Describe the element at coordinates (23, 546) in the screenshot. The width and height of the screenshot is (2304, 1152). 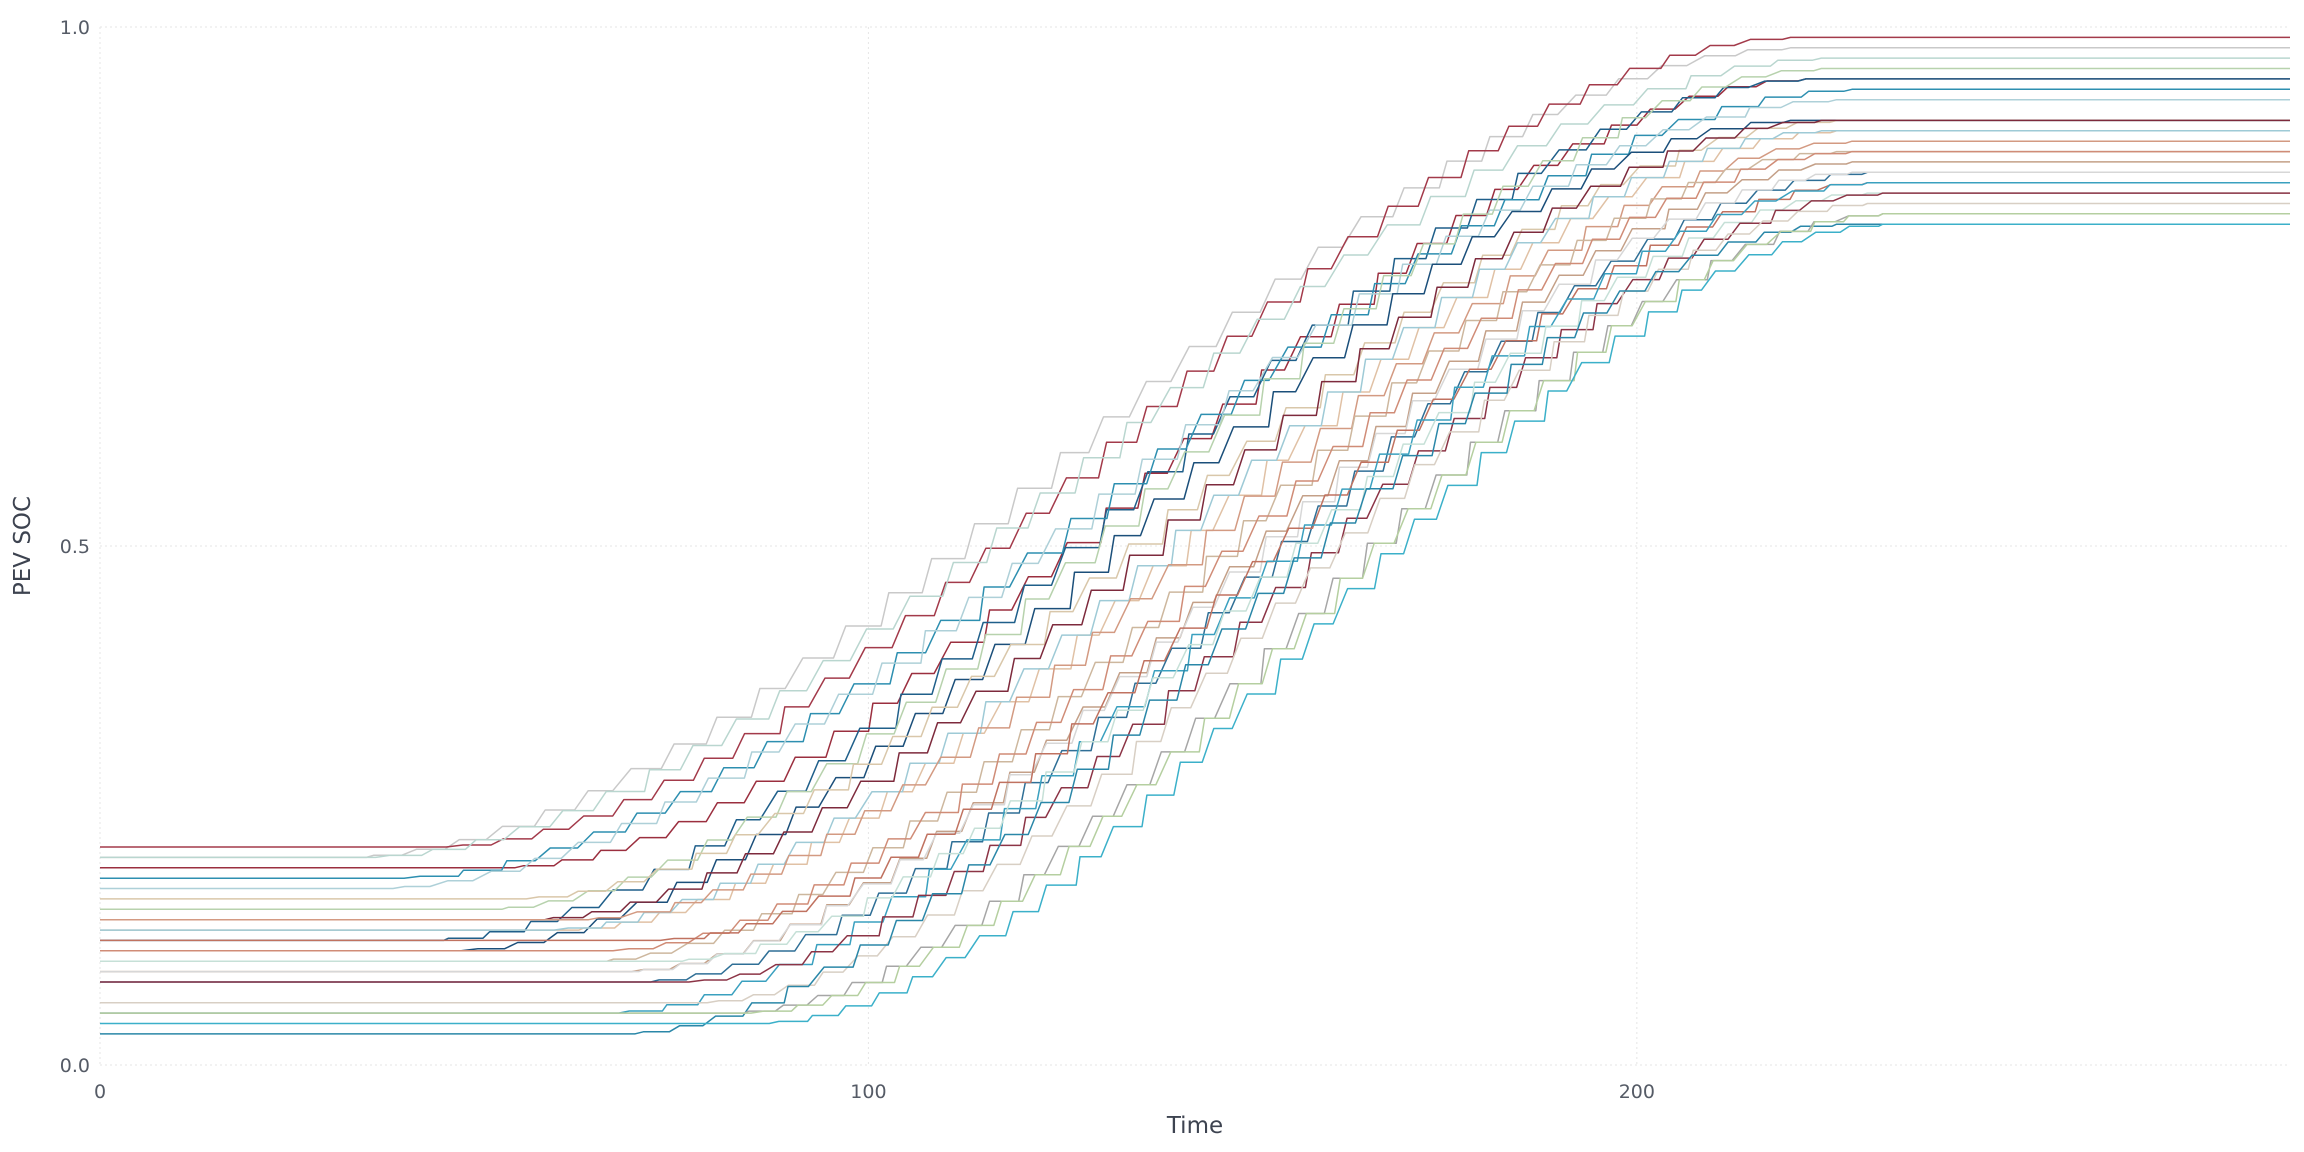
I see `y-axis-title: PEV SOC` at that location.